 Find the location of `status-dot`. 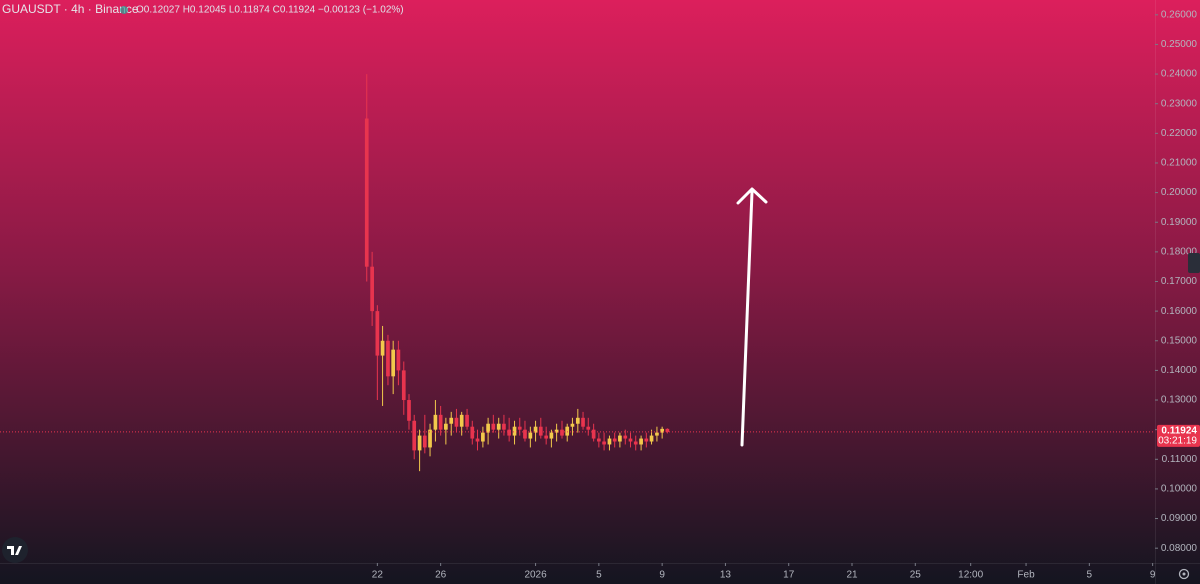

status-dot is located at coordinates (124, 10).